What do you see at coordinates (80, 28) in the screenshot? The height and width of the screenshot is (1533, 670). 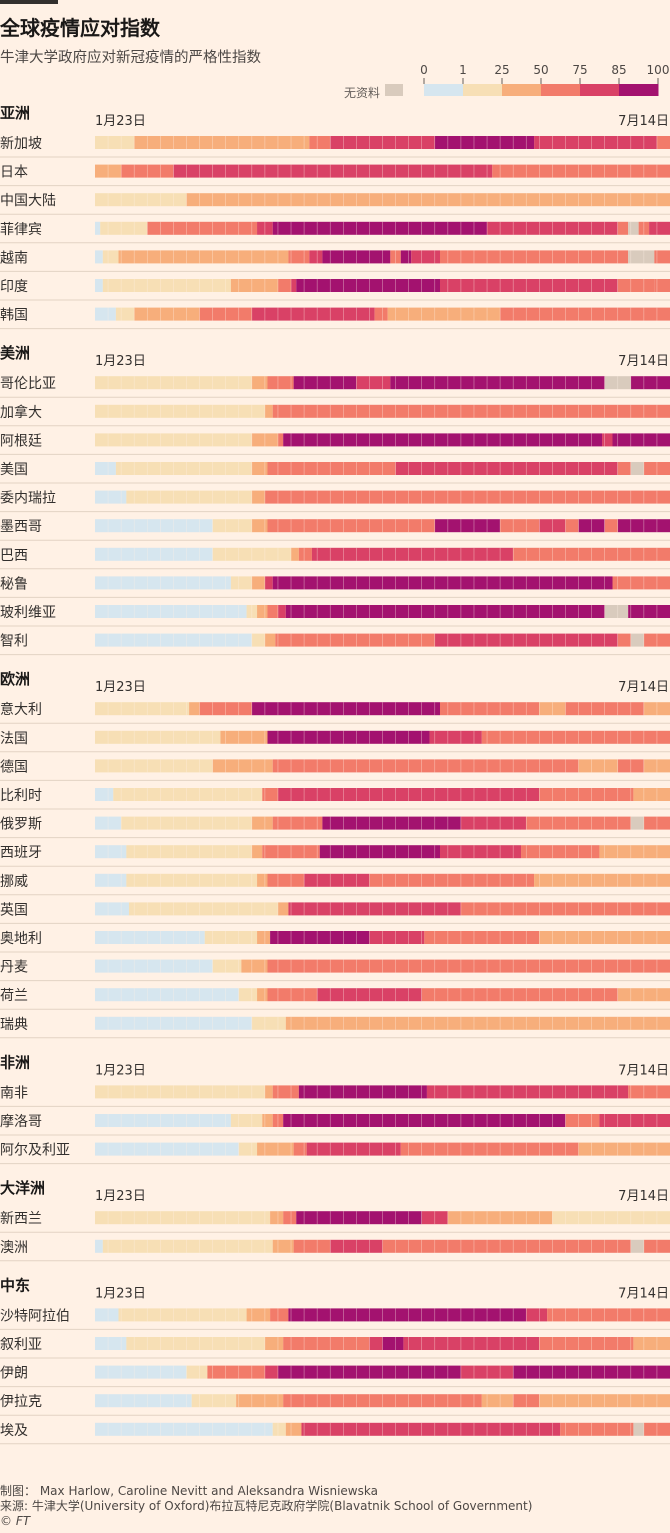 I see `chart-title: 全球疫情应对指数` at bounding box center [80, 28].